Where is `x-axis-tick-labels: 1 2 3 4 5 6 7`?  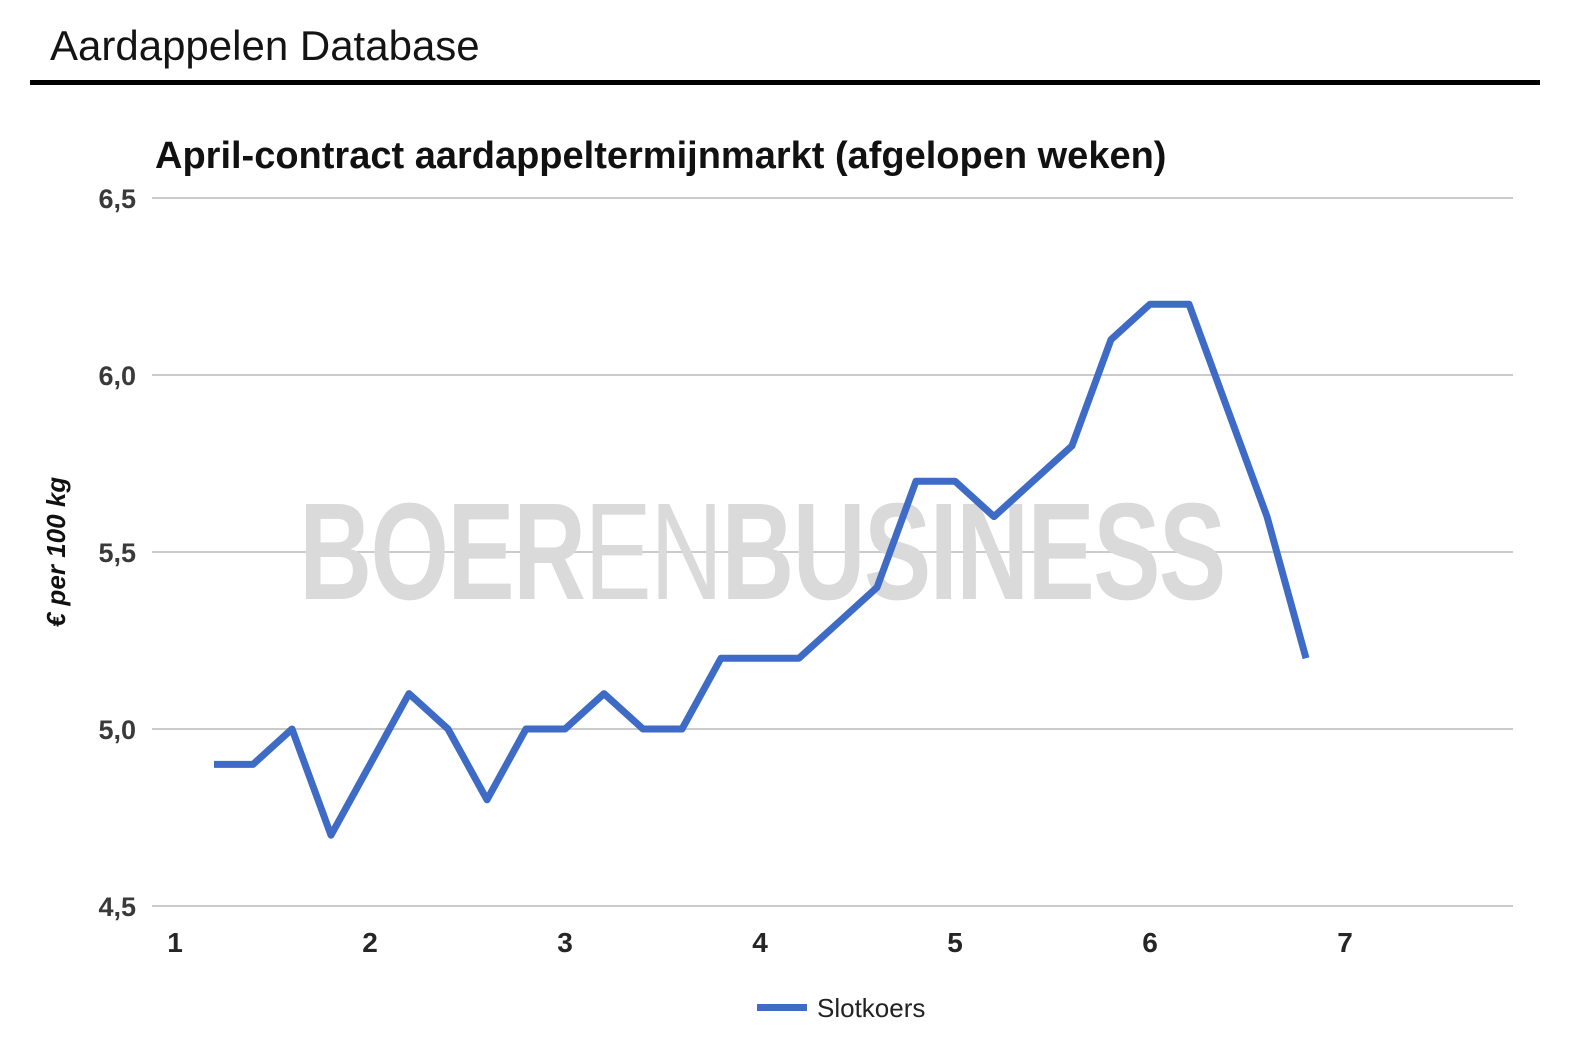 x-axis-tick-labels: 1 2 3 4 5 6 7 is located at coordinates (760, 942).